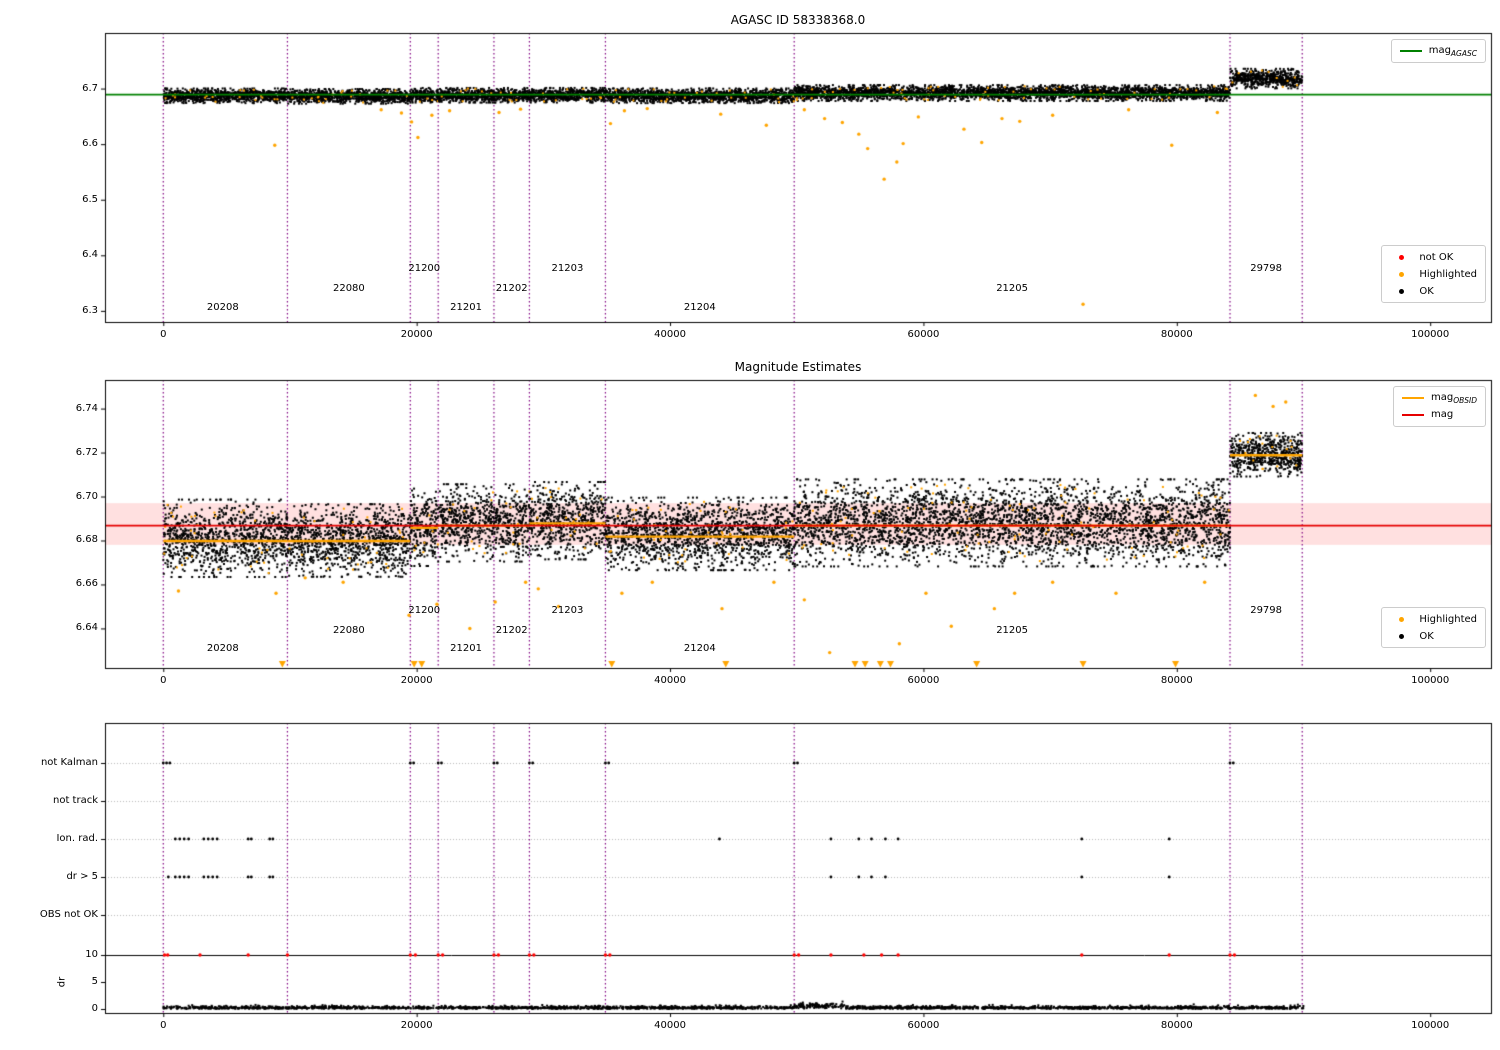  I want to click on mag-obsid-line-swatch-icon, so click(1412, 398).